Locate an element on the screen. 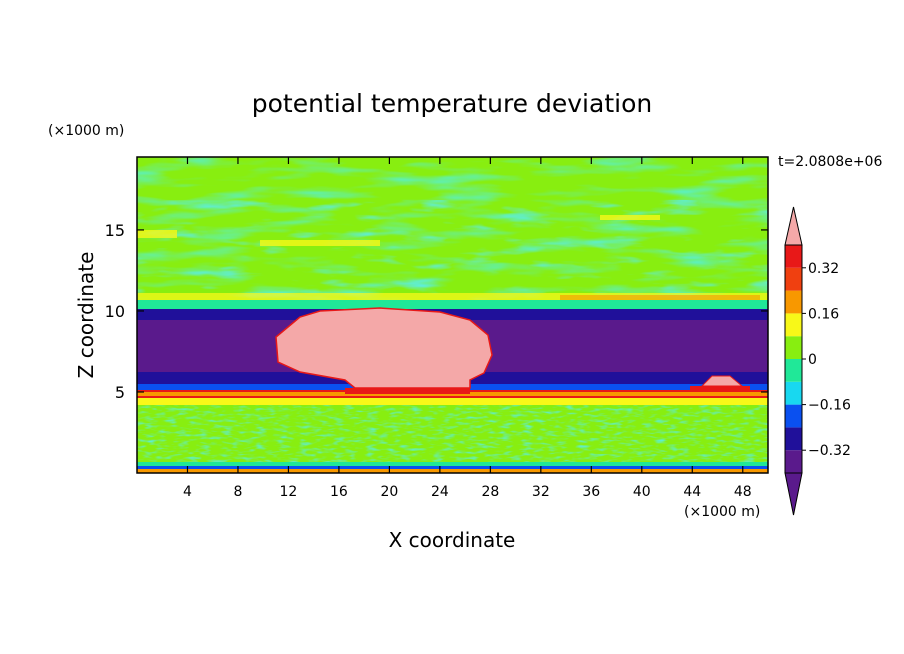  x-tick-label: 4 is located at coordinates (187, 492).